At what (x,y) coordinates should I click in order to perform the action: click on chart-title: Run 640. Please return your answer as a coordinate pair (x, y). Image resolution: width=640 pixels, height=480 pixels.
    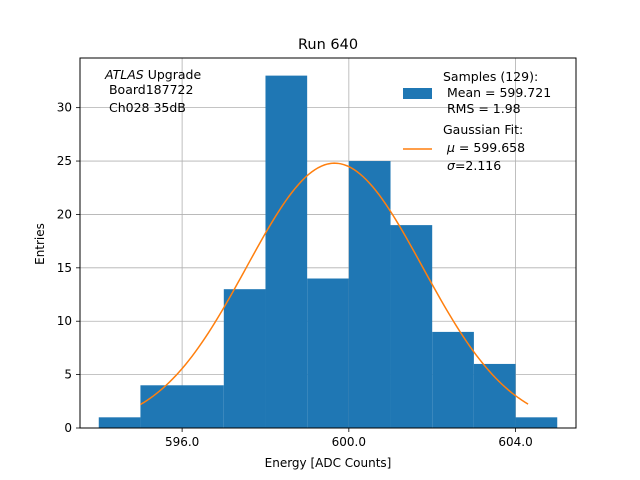
    Looking at the image, I should click on (328, 45).